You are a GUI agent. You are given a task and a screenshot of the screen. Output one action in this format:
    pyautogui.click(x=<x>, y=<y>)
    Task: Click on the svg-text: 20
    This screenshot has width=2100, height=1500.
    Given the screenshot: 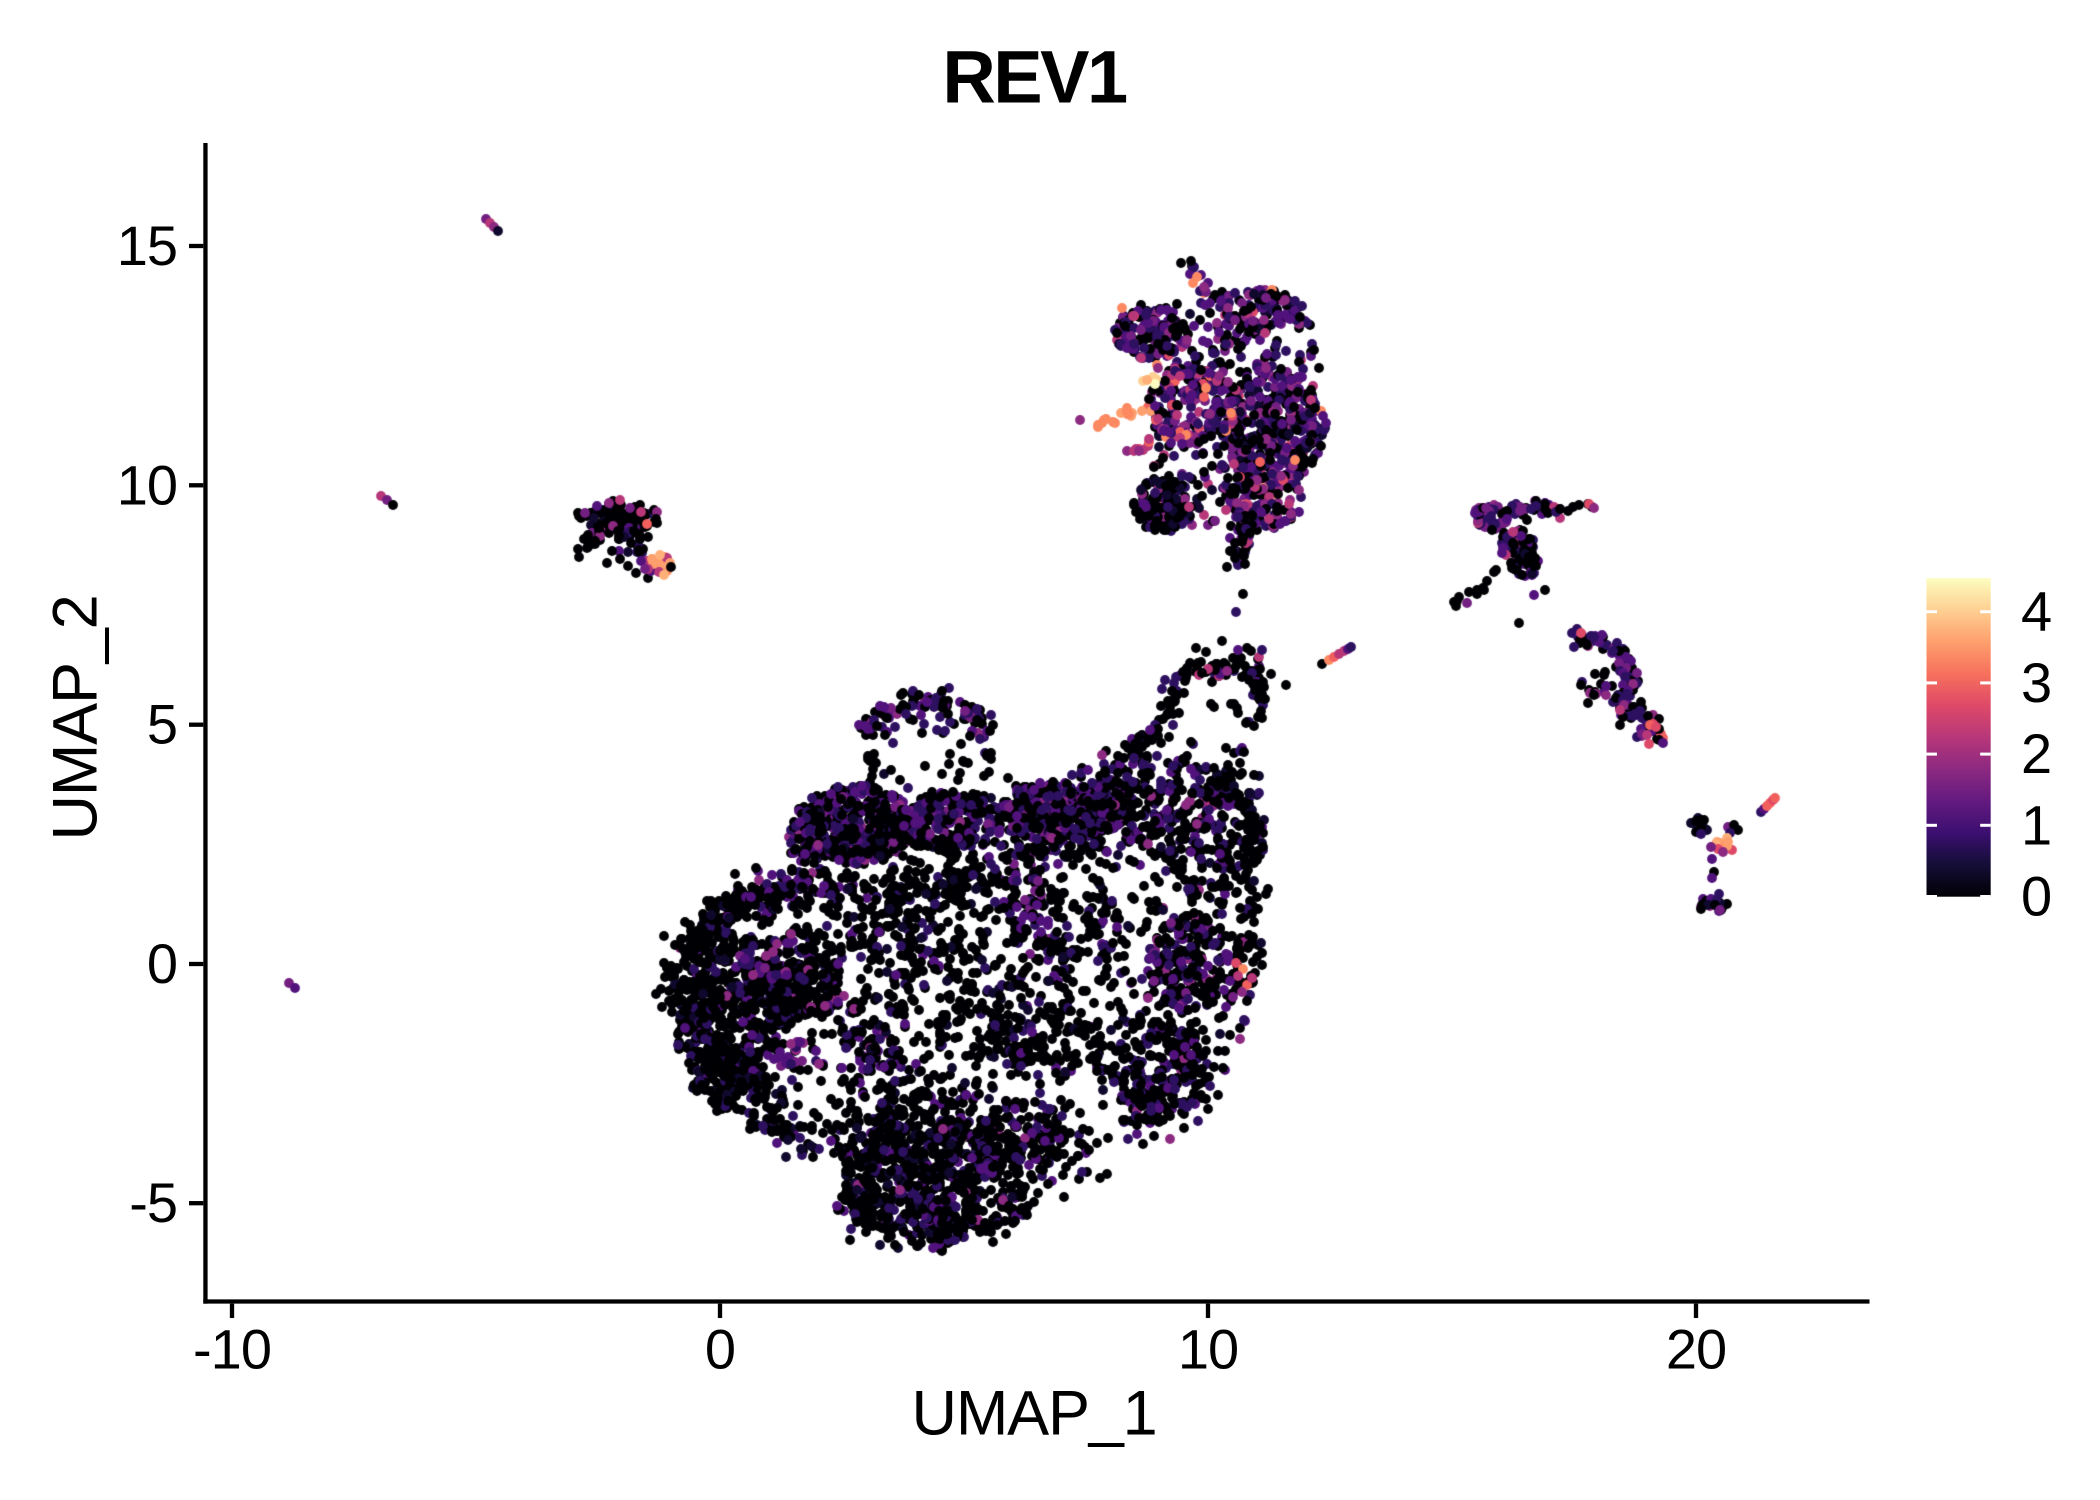 What is the action you would take?
    pyautogui.click(x=1696, y=1349)
    